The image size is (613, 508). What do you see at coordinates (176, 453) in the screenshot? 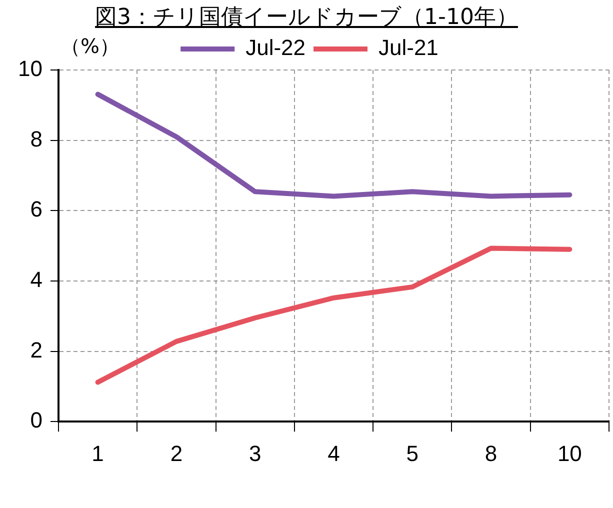
I see `x-tick-label: 2` at bounding box center [176, 453].